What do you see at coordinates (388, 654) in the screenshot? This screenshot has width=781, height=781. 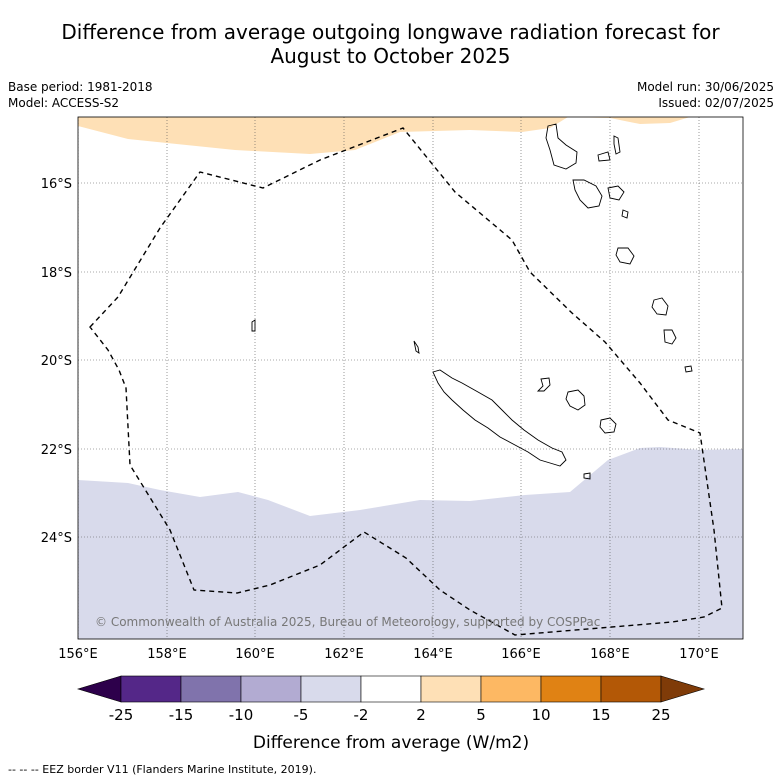 I see `longitude-labels: 156°E 158°E 160°E 162°E 164°E 166°E 168°E 170°E` at bounding box center [388, 654].